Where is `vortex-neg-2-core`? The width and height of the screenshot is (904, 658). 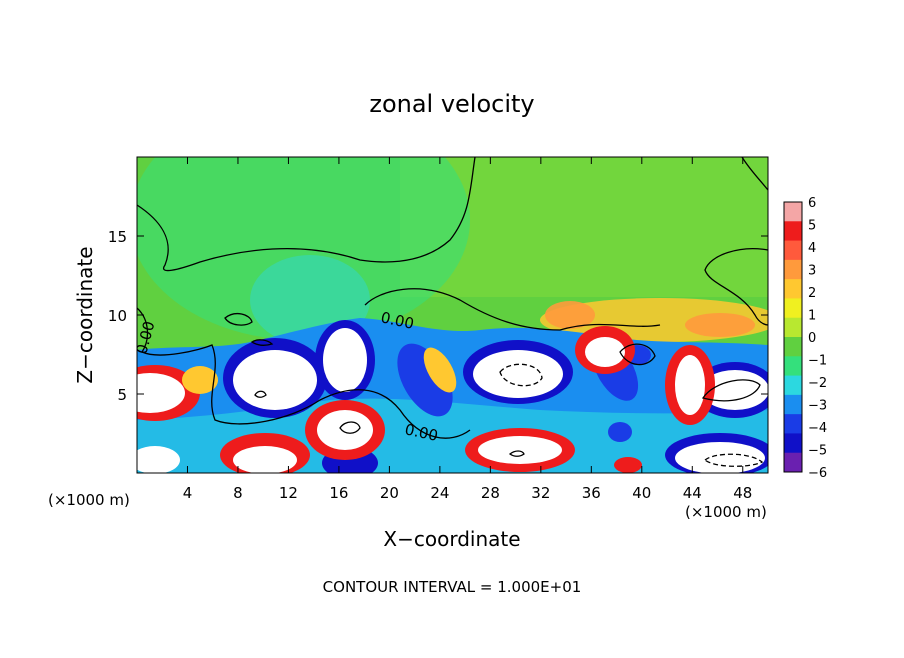 vortex-neg-2-core is located at coordinates (345, 360).